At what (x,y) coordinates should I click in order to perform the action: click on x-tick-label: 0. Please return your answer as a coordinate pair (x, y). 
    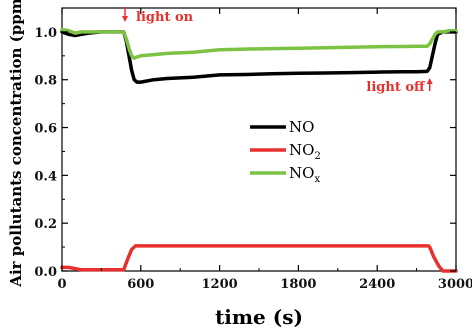
    Looking at the image, I should click on (61, 284).